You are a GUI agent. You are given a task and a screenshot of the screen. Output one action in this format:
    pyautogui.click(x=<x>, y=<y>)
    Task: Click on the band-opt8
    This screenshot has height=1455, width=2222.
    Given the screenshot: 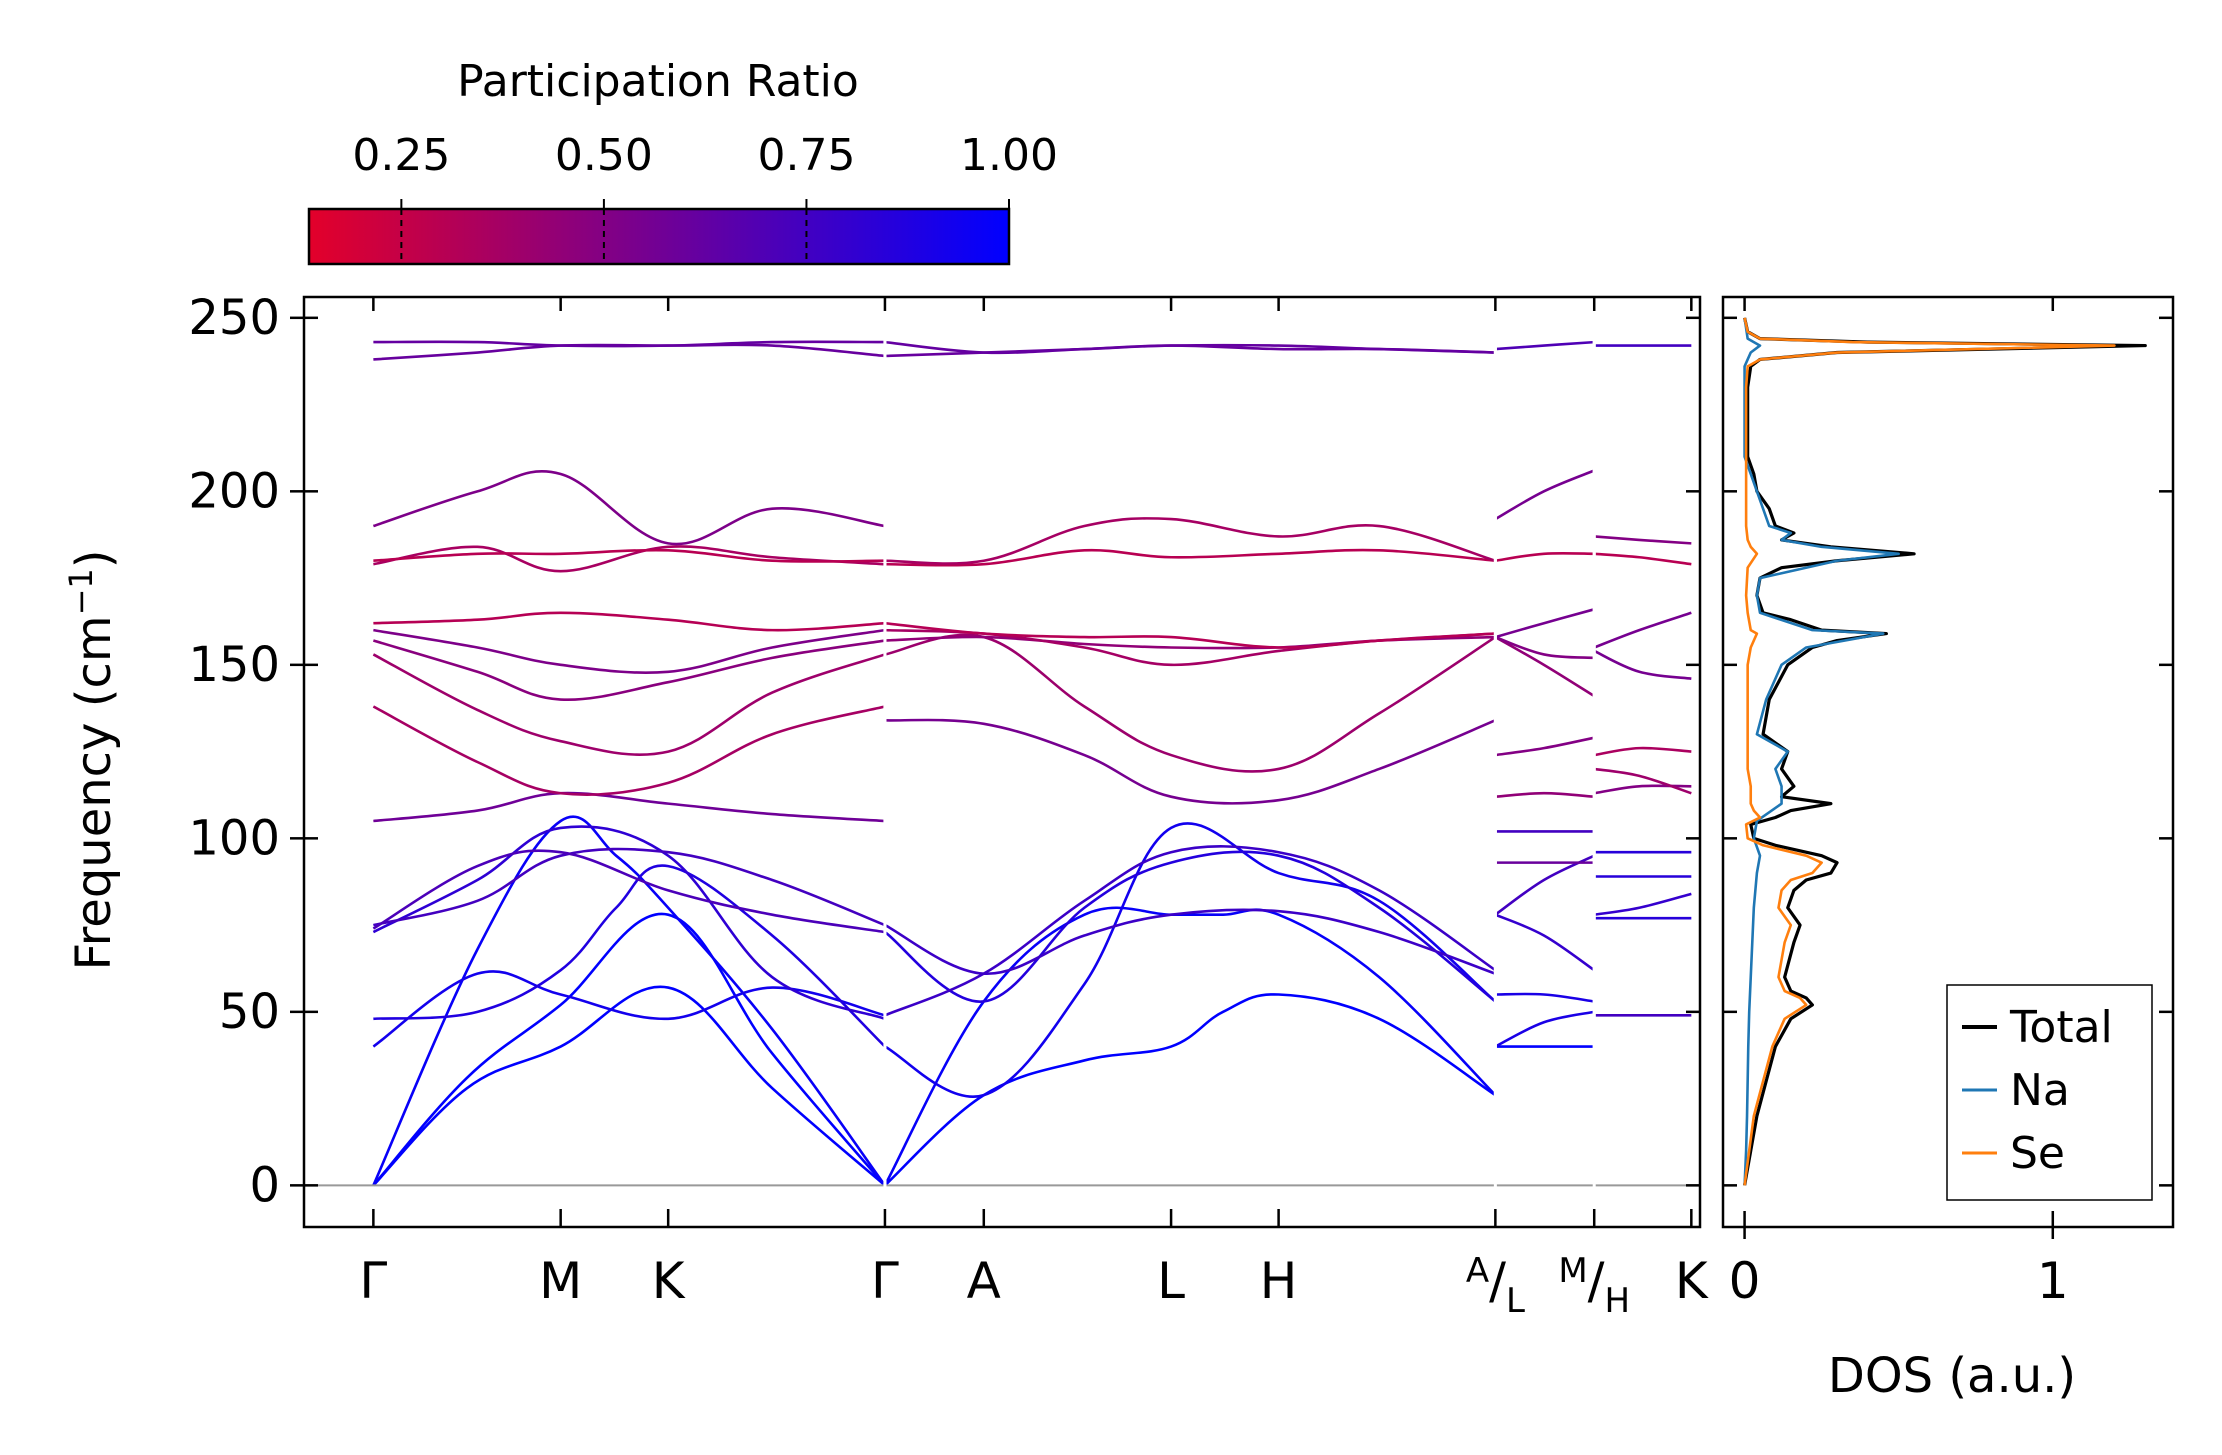 What is the action you would take?
    pyautogui.click(x=629, y=704)
    